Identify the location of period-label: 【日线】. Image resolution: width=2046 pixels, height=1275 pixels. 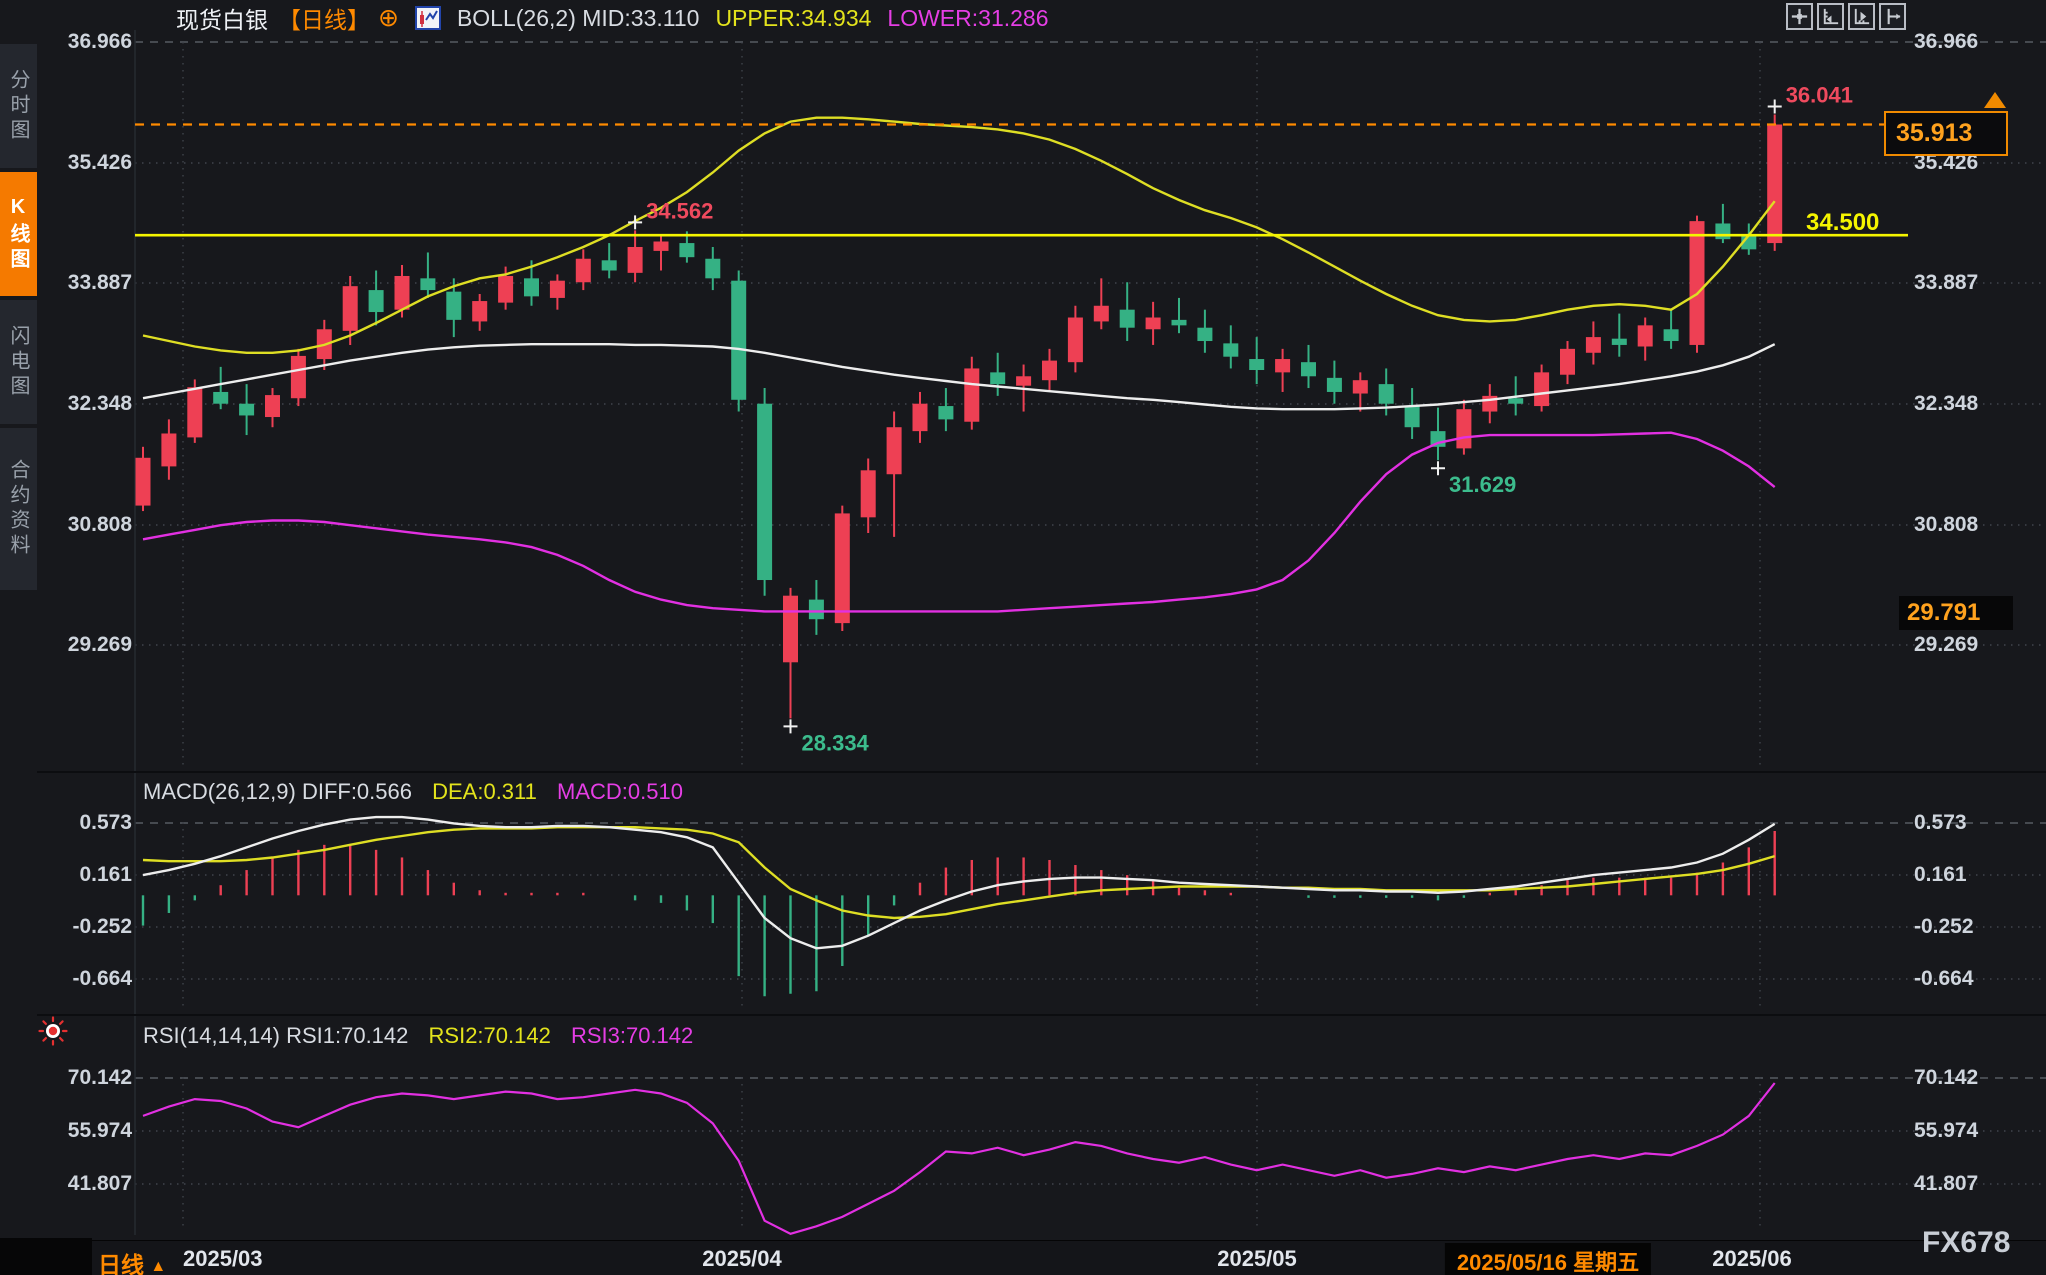
(324, 20).